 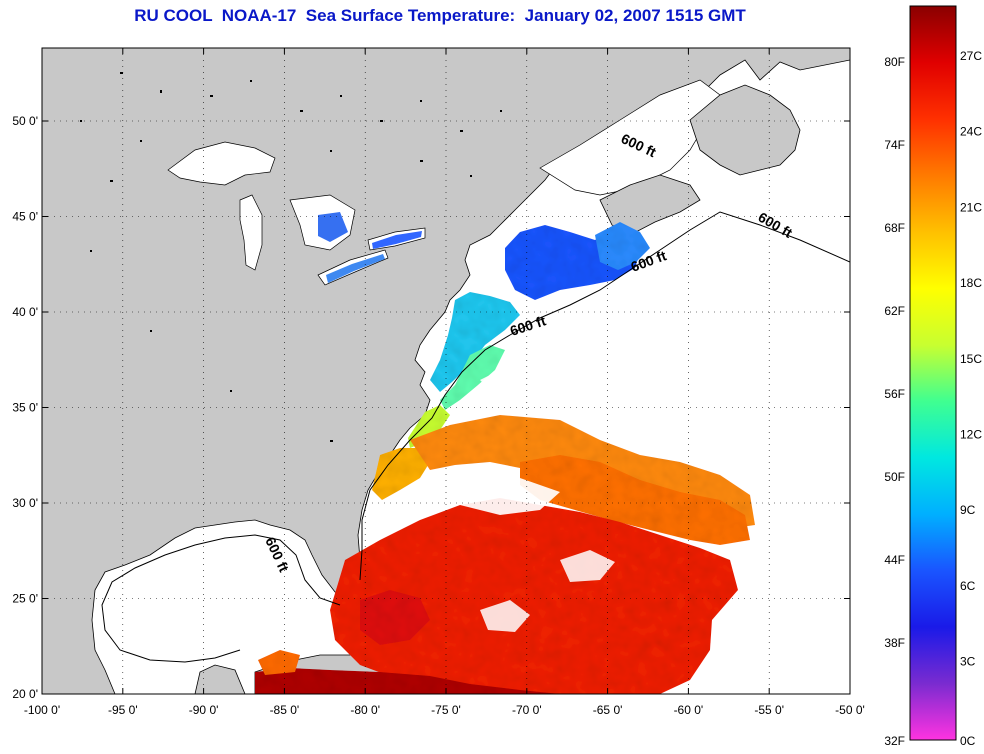 I want to click on sst-mid-atlantic-cyan, so click(x=475, y=342).